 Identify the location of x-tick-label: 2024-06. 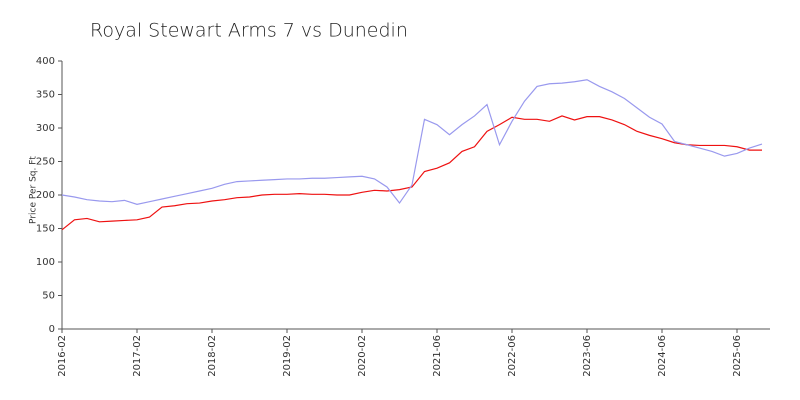
(662, 356).